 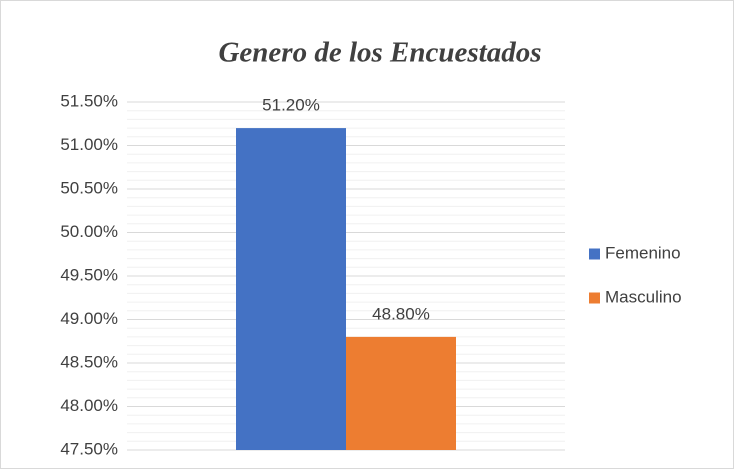 What do you see at coordinates (89, 231) in the screenshot?
I see `y-tick-label: 50.00%` at bounding box center [89, 231].